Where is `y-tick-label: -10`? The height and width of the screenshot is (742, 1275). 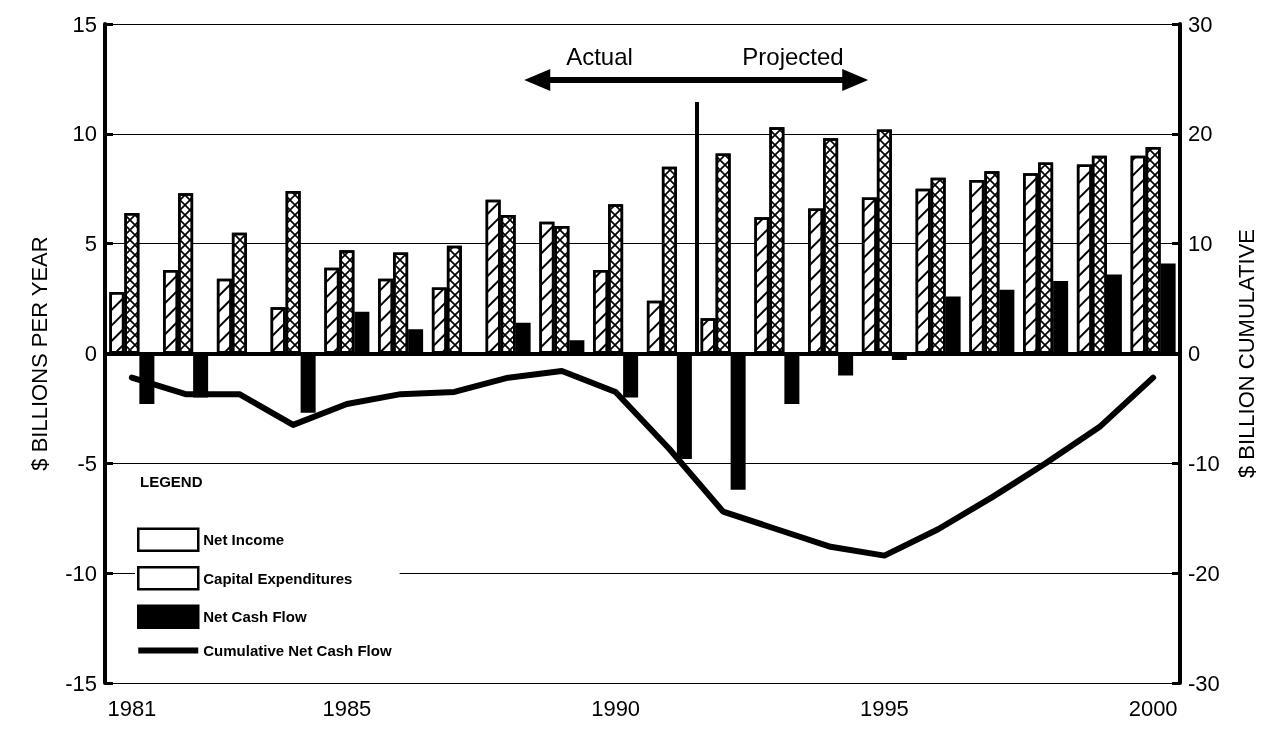 y-tick-label: -10 is located at coordinates (81, 573).